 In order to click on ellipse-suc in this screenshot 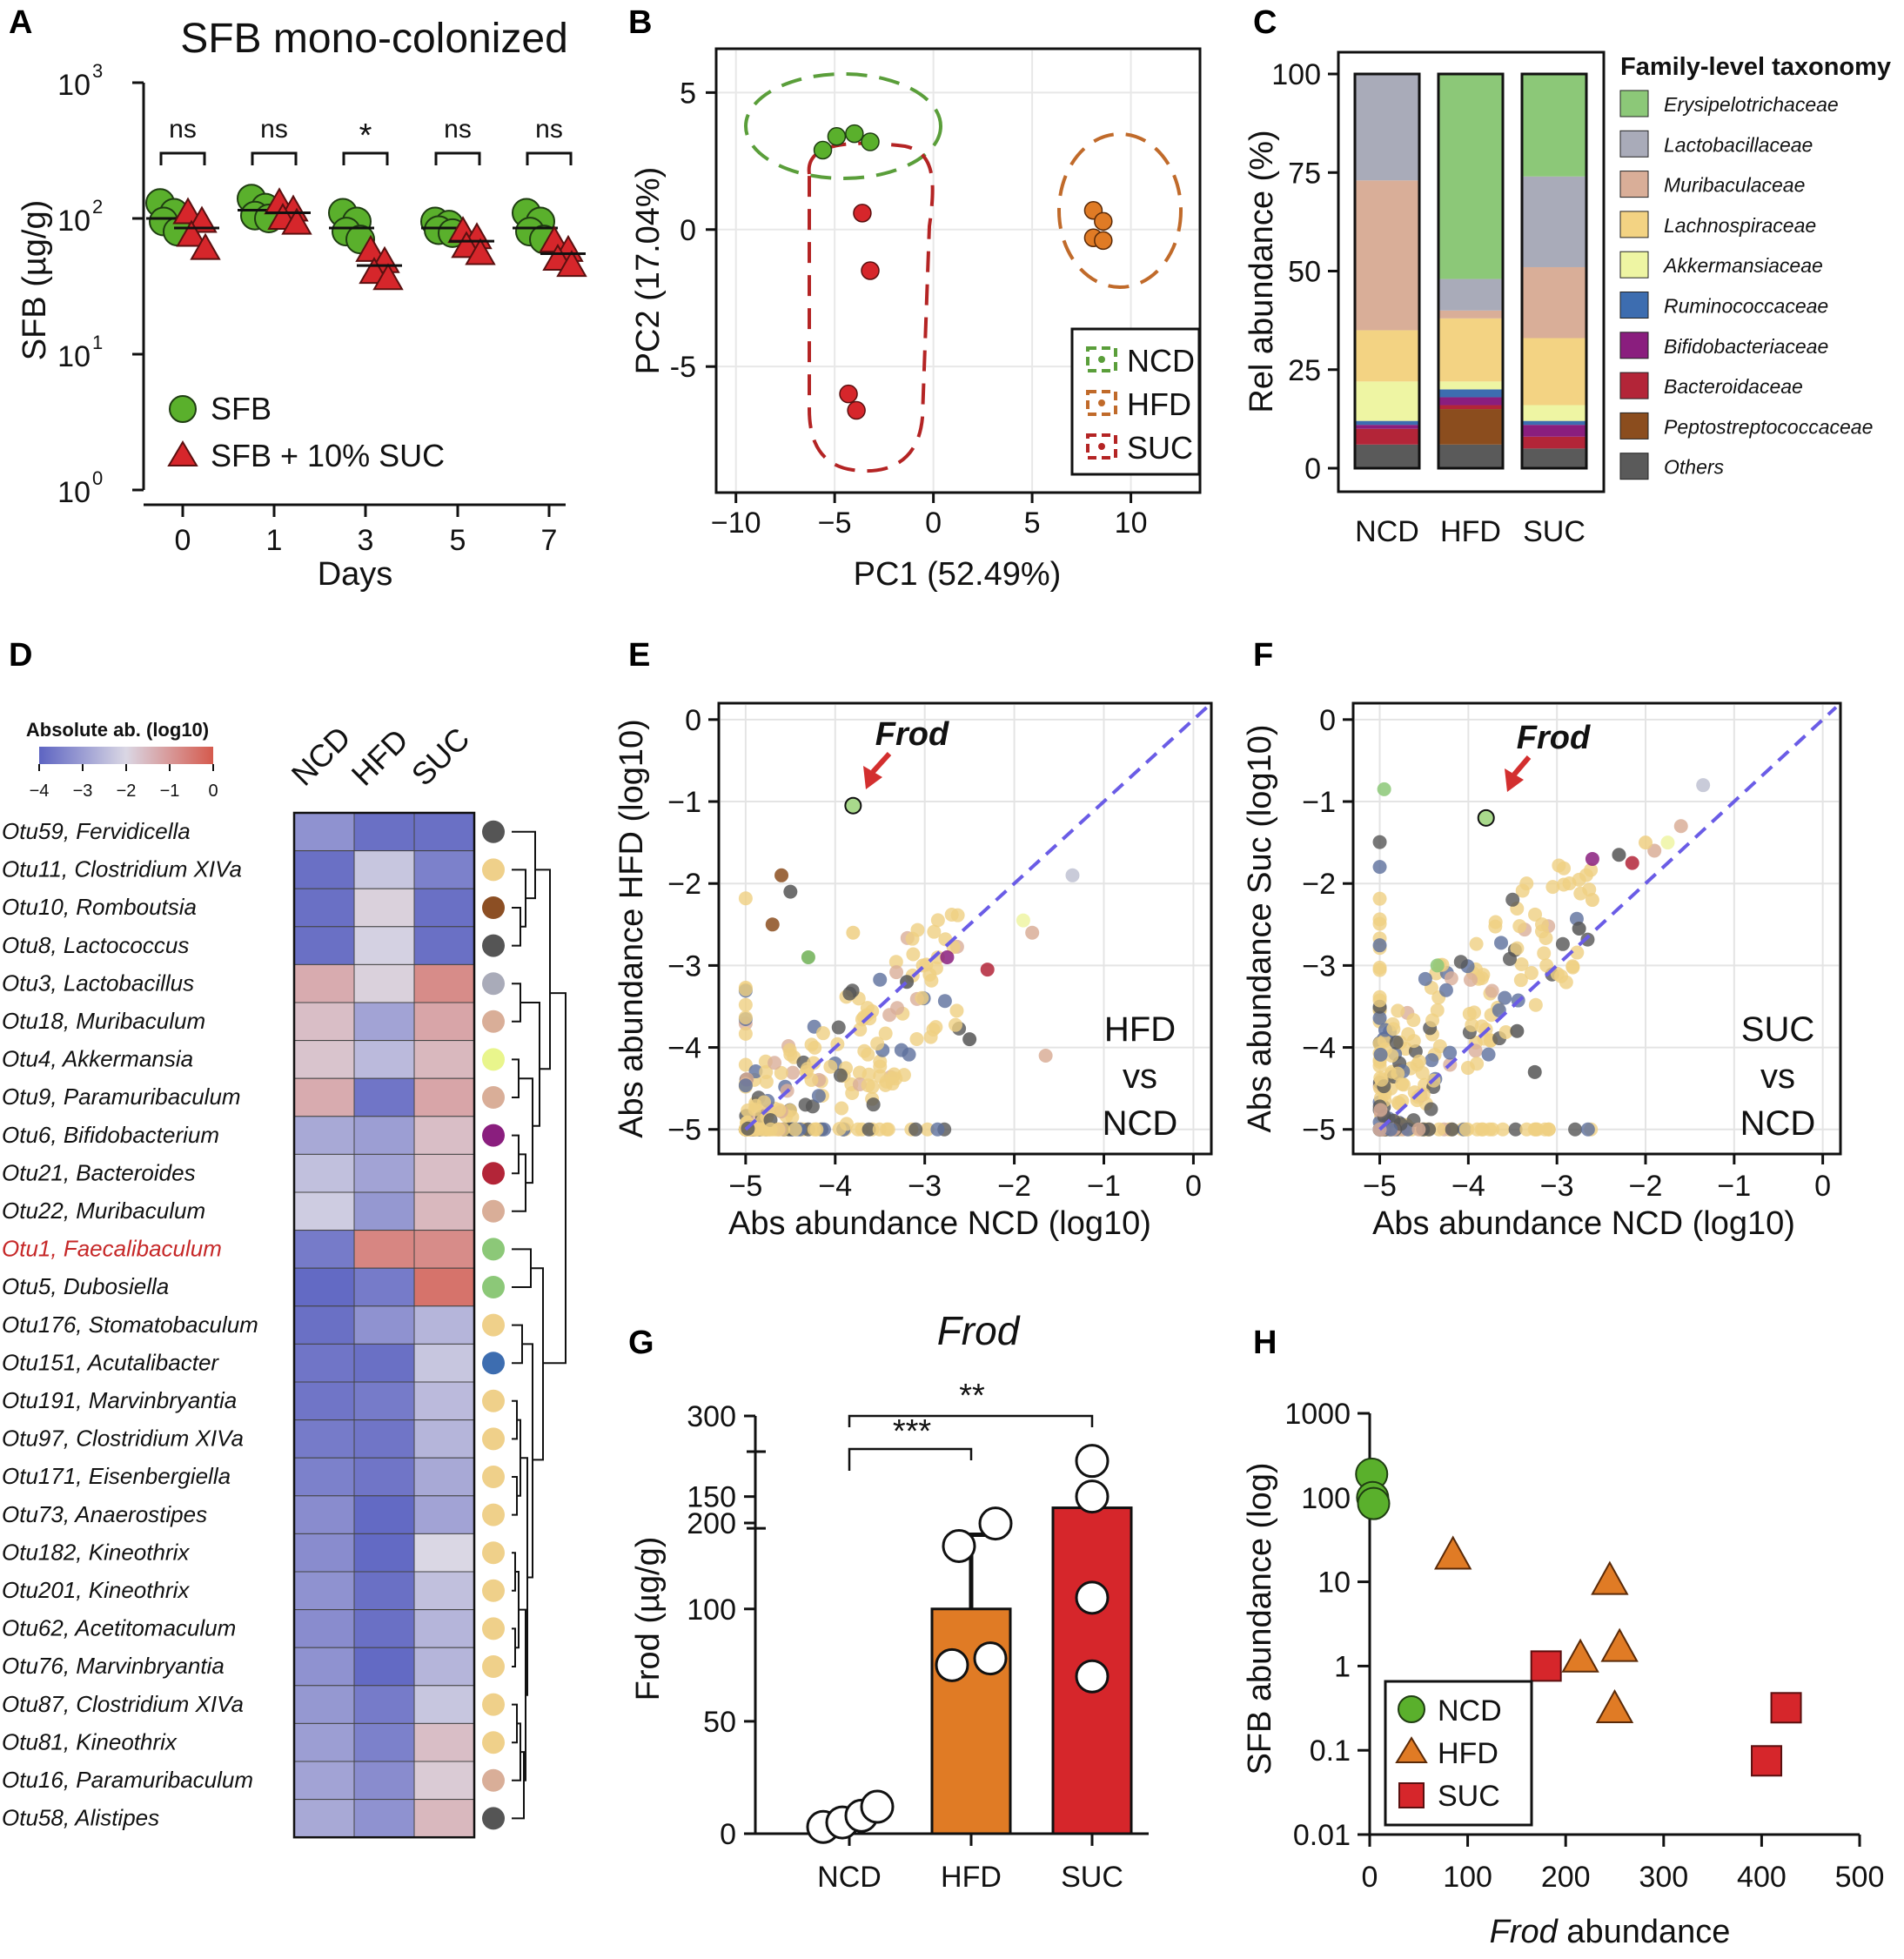, I will do `click(871, 307)`.